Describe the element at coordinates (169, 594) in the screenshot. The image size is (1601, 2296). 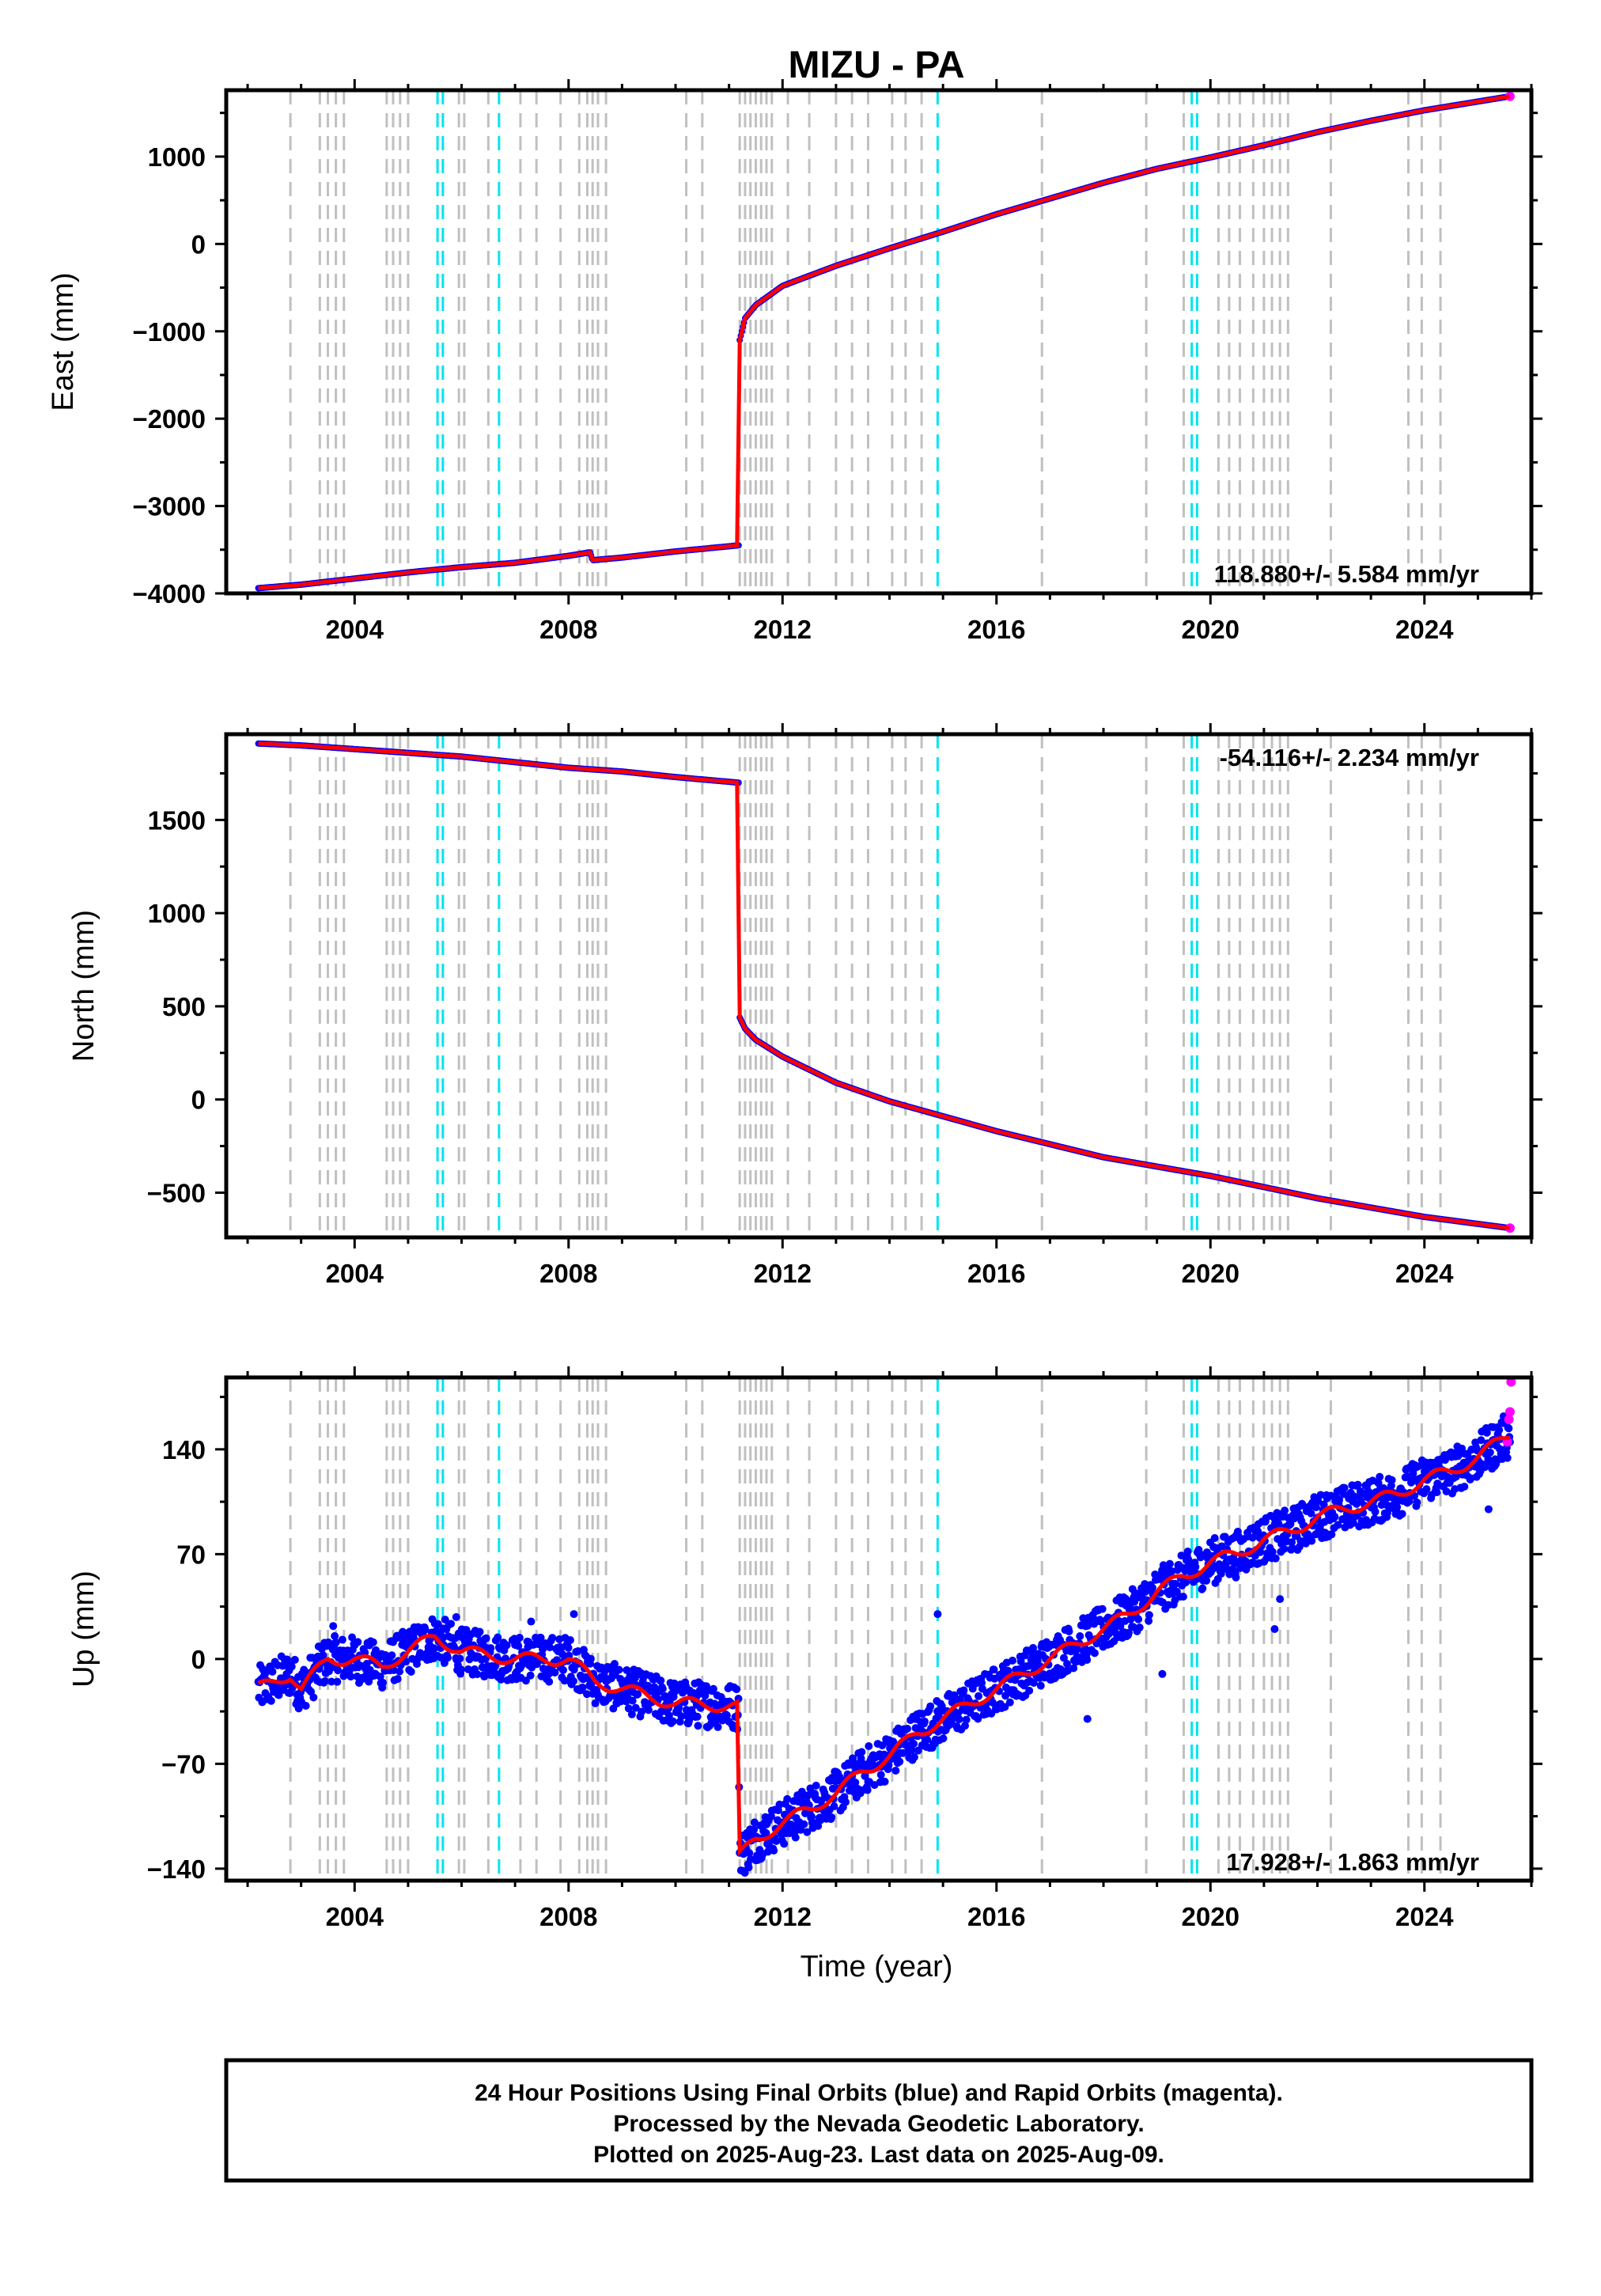
I see `y-tick-label: −4000` at that location.